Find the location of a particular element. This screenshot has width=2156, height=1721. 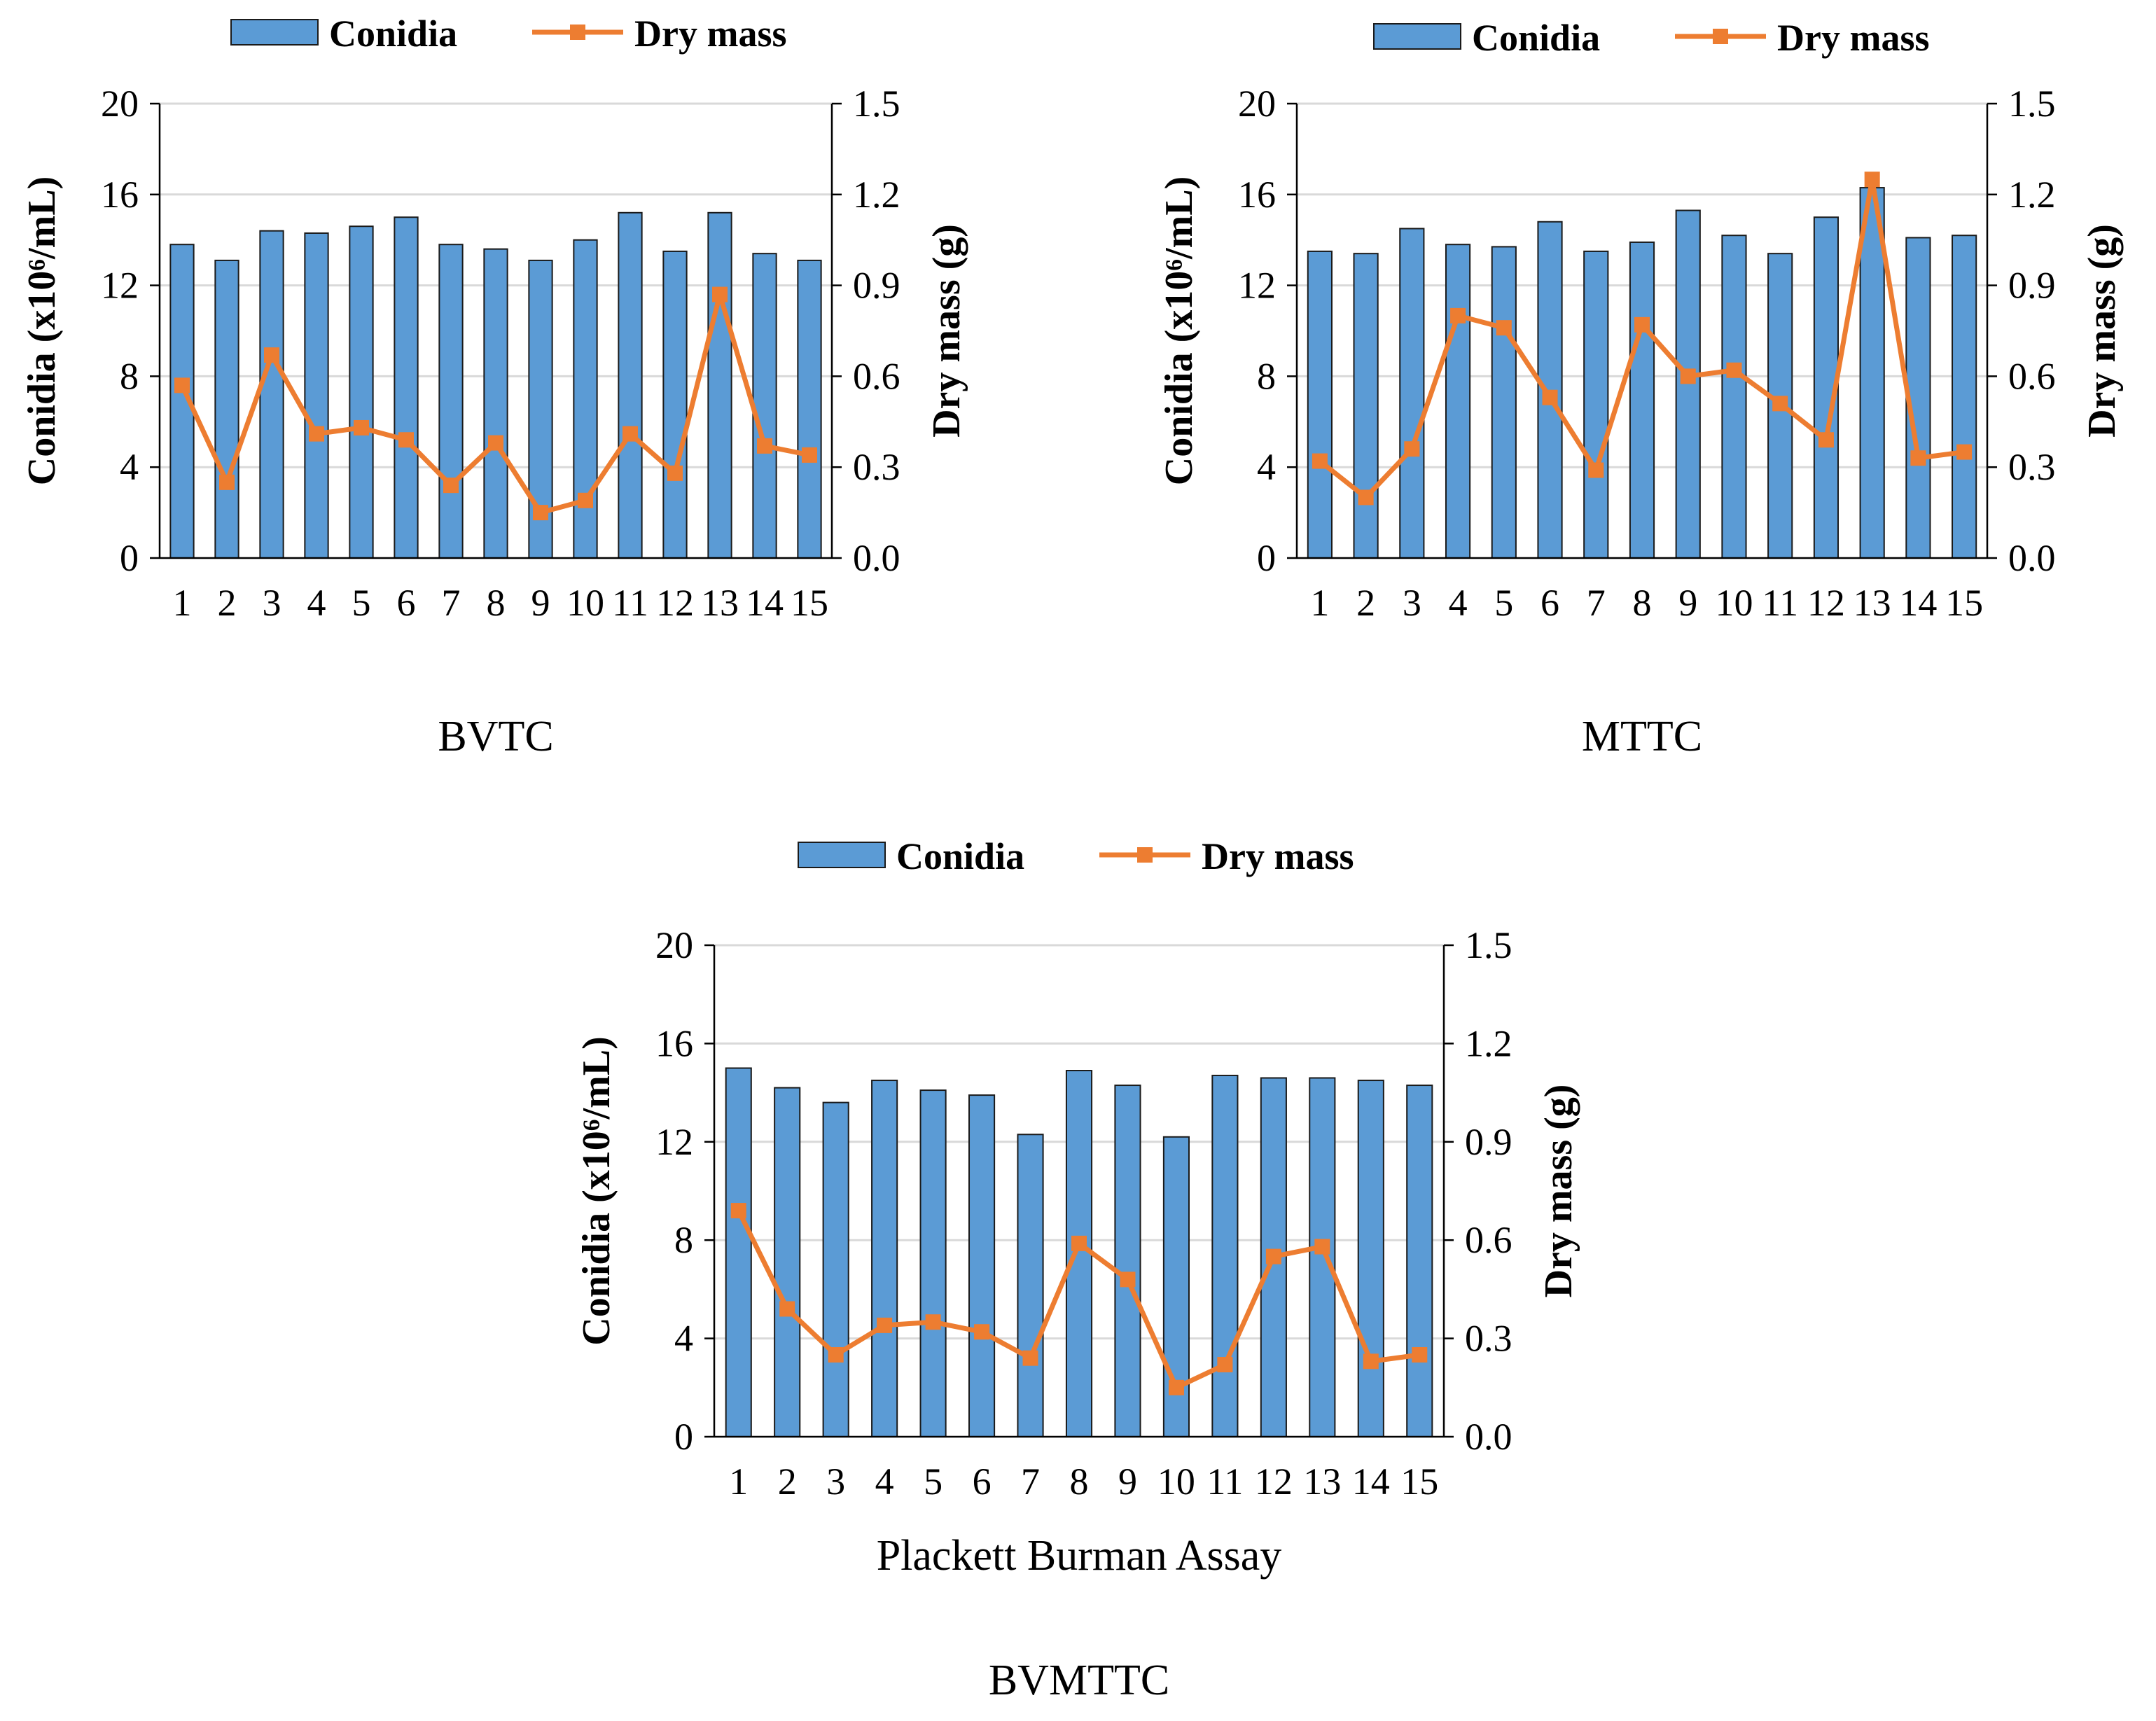

right-tick-label: 0.9 is located at coordinates (1488, 1142).